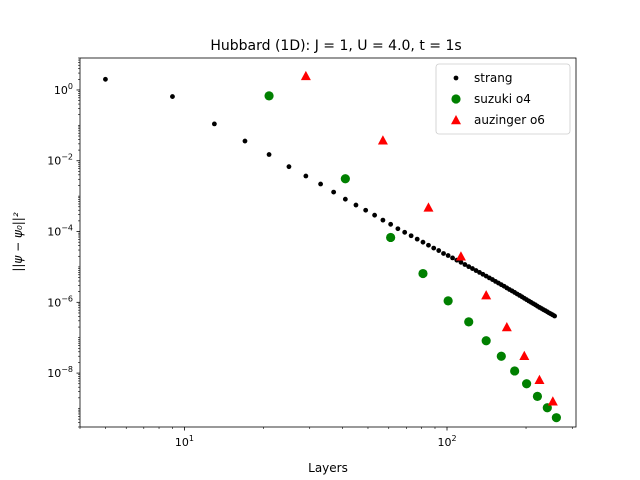  I want to click on legend-label: strang, so click(493, 78).